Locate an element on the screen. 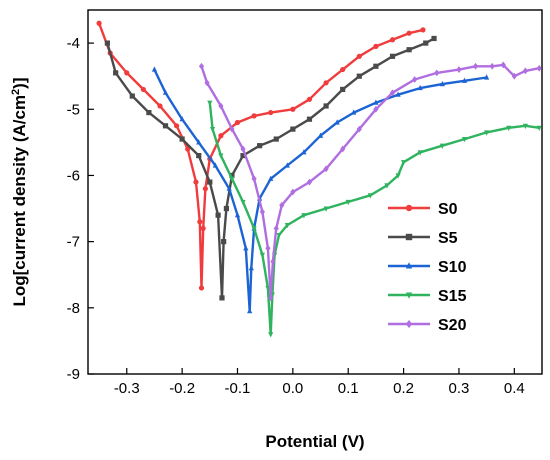  legend-item-s10: S10 is located at coordinates (427, 267).